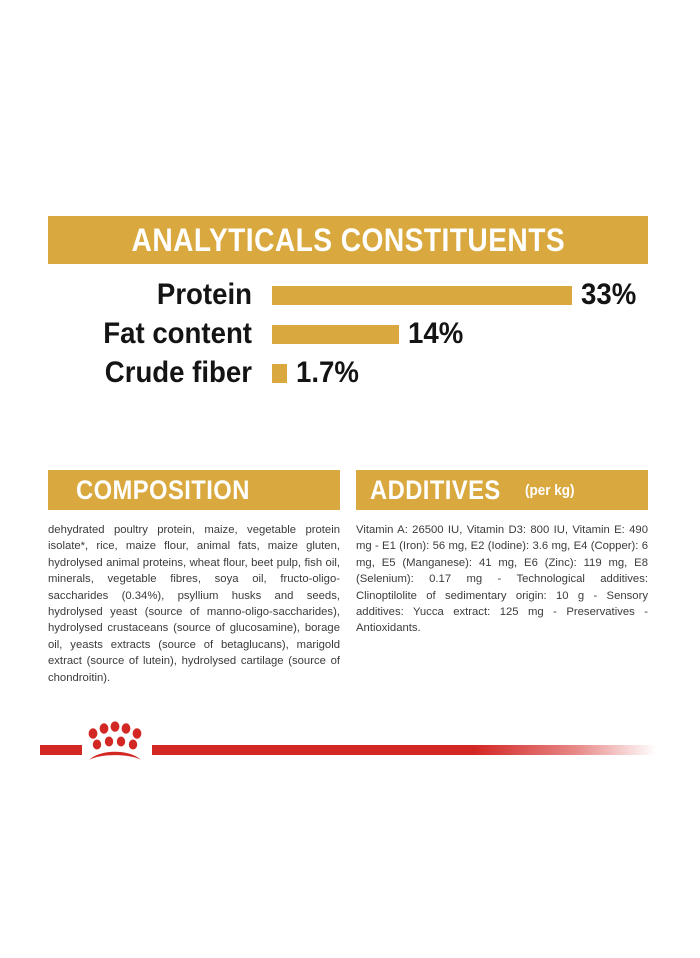  I want to click on composition-title: COMPOSITION, so click(163, 489).